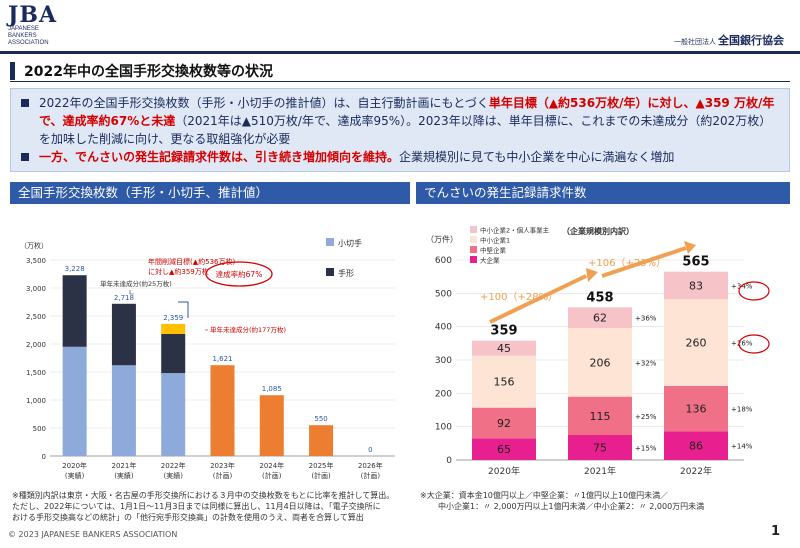 This screenshot has height=548, width=800. What do you see at coordinates (598, 231) in the screenshot?
I see `right-subtitle: （企業規模別内訳）` at bounding box center [598, 231].